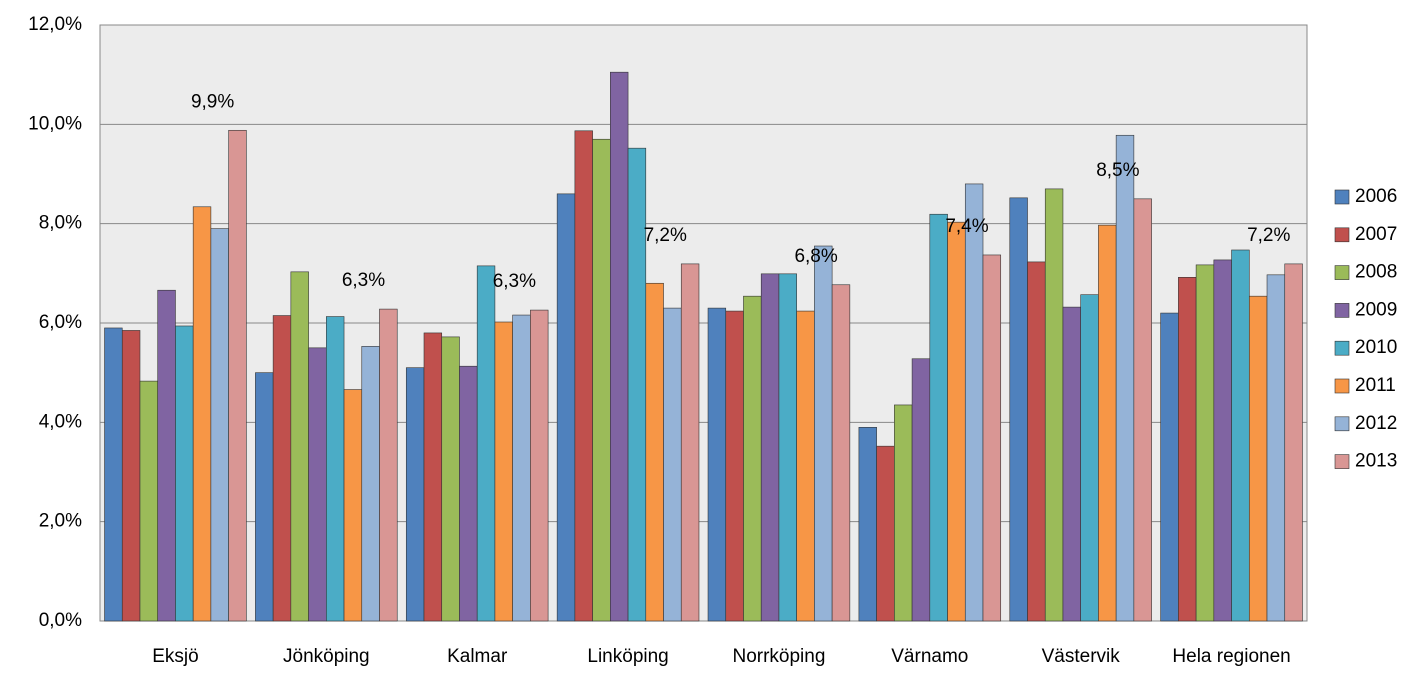 The width and height of the screenshot is (1422, 700). What do you see at coordinates (966, 226) in the screenshot?
I see `data-label: 7,4%` at bounding box center [966, 226].